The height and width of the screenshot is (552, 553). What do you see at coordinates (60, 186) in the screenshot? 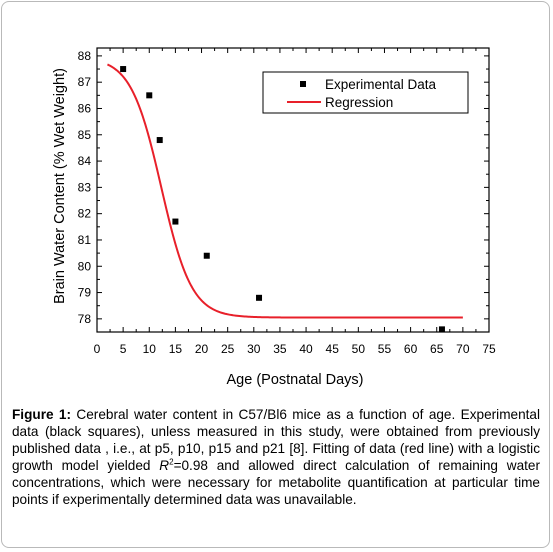
I see `y-axis-label: Brain Water Content (% Wet Weight)` at bounding box center [60, 186].